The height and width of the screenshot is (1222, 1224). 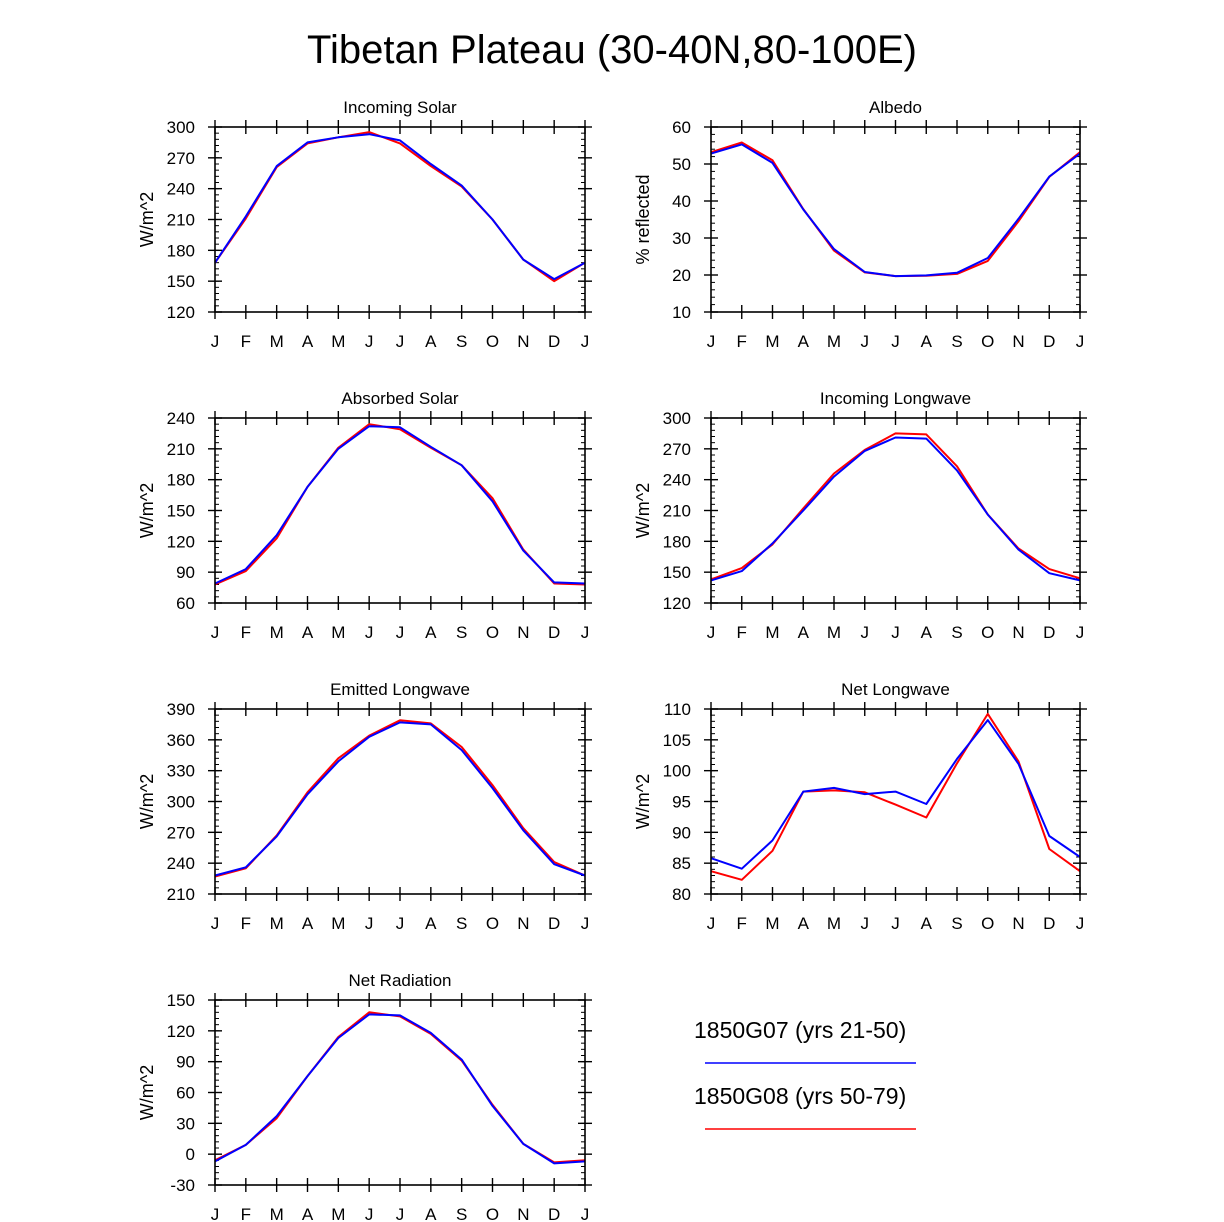 I want to click on y-axis-label: % reflected, so click(x=643, y=219).